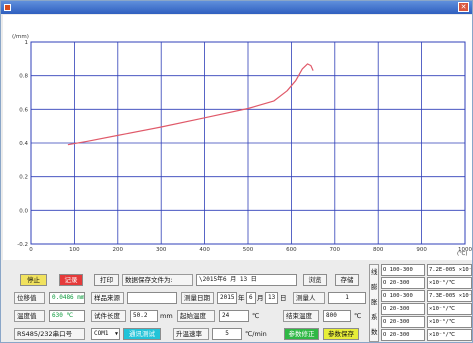  What do you see at coordinates (271, 298) in the screenshot?
I see `test-date-day: 13` at bounding box center [271, 298].